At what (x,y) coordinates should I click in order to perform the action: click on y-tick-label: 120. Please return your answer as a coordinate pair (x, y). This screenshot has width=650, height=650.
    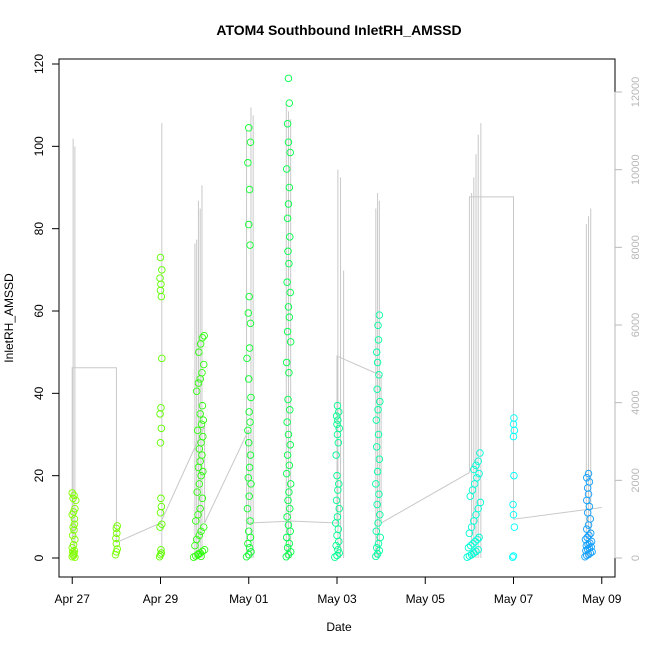
    Looking at the image, I should click on (39, 64).